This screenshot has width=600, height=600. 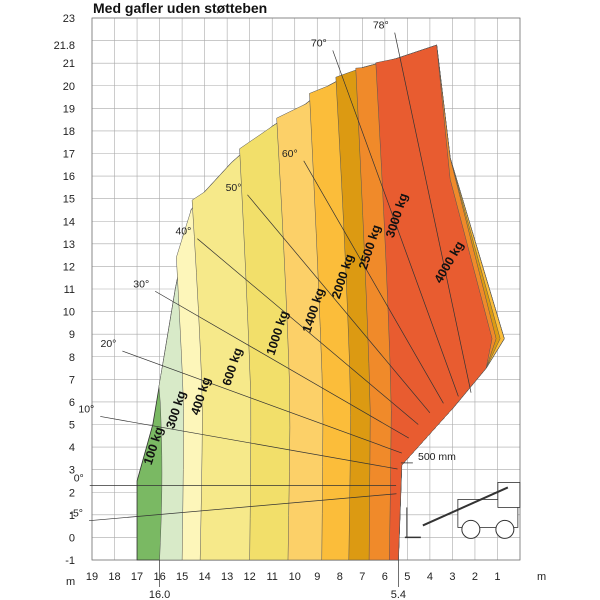 I want to click on x-tick-label: 9, so click(x=317, y=577).